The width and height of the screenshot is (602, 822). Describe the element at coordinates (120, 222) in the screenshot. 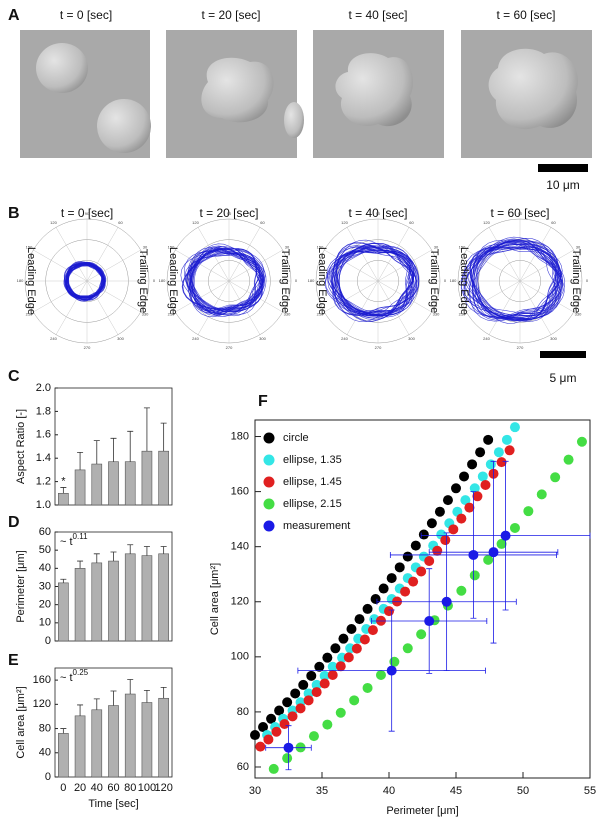

I see `polar-angle-label: 60` at that location.